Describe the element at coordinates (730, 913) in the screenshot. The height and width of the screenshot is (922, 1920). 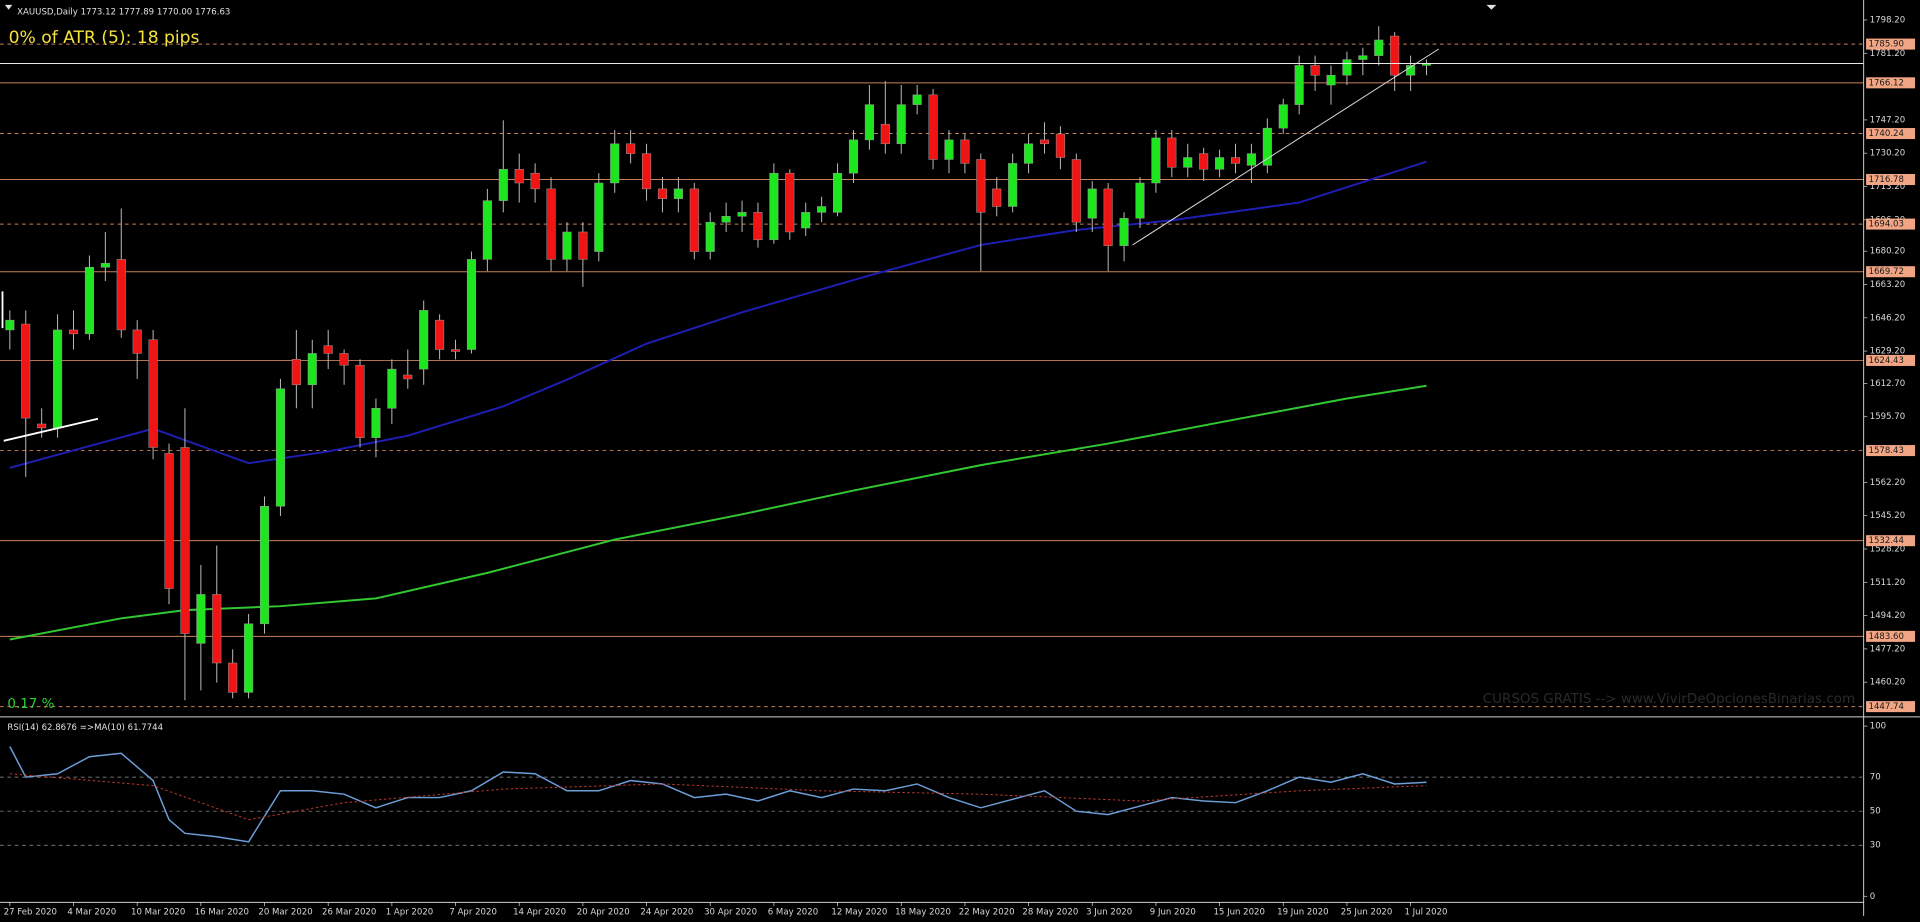
I see `x-tick-label: 30 Apr 2020` at that location.